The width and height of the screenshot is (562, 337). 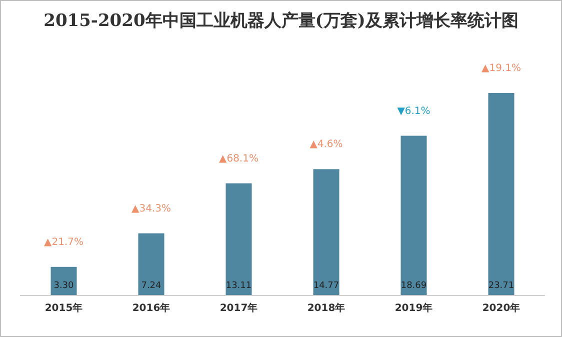 I want to click on data-label: 13.11, so click(x=239, y=286).